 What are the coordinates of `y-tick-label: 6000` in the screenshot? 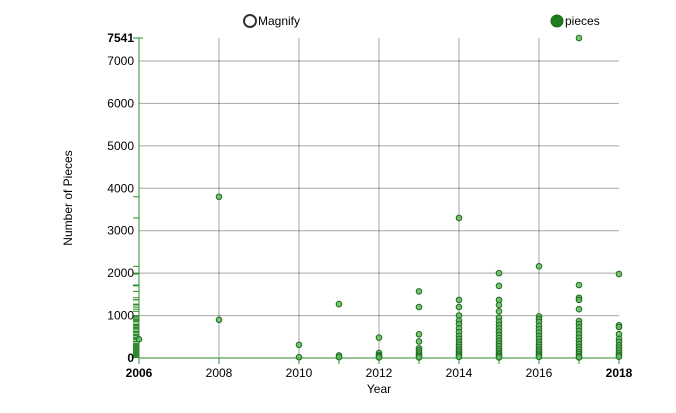 It's located at (120, 103).